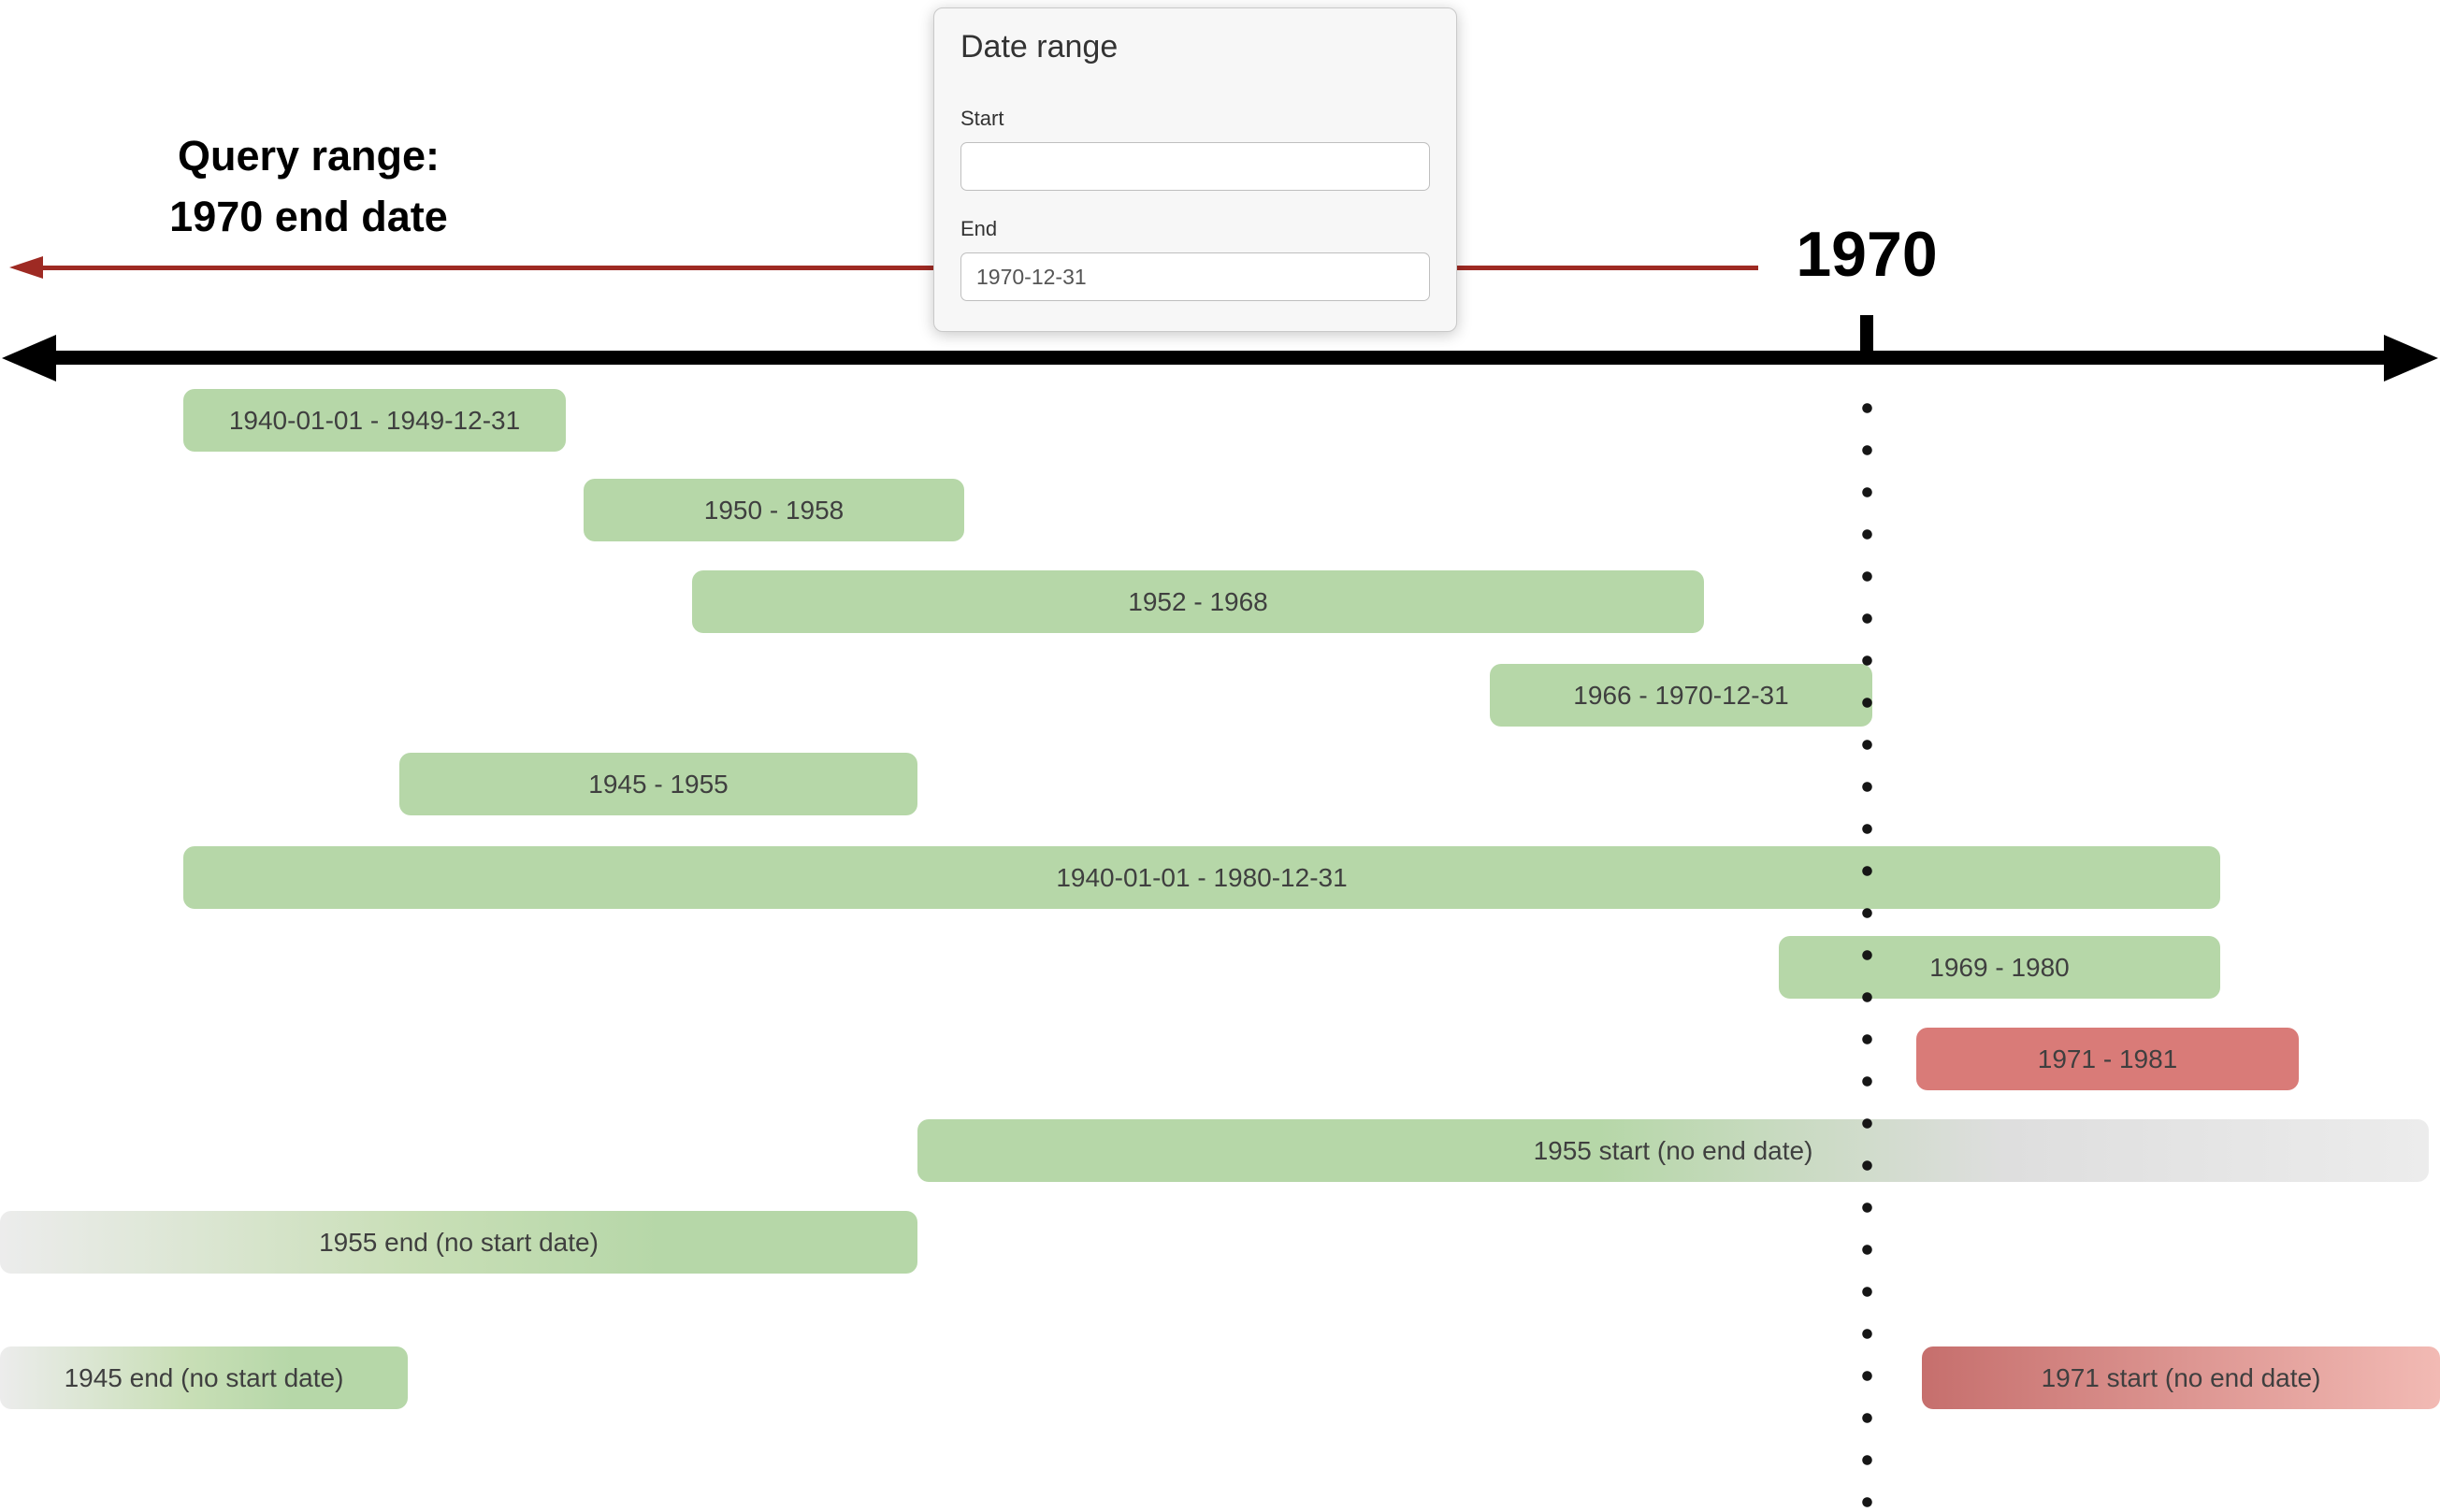 This screenshot has width=2440, height=1512. Describe the element at coordinates (374, 420) in the screenshot. I see `bar-1940-01-01-1949-12-31: 1940-01-01 - 1949-12-31` at that location.